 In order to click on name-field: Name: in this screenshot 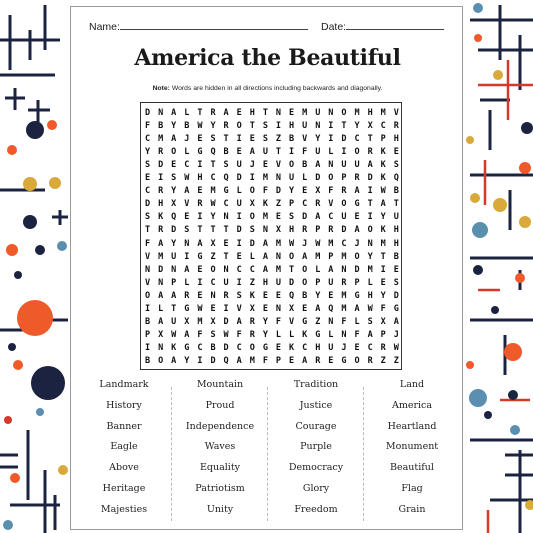, I will do `click(198, 26)`.